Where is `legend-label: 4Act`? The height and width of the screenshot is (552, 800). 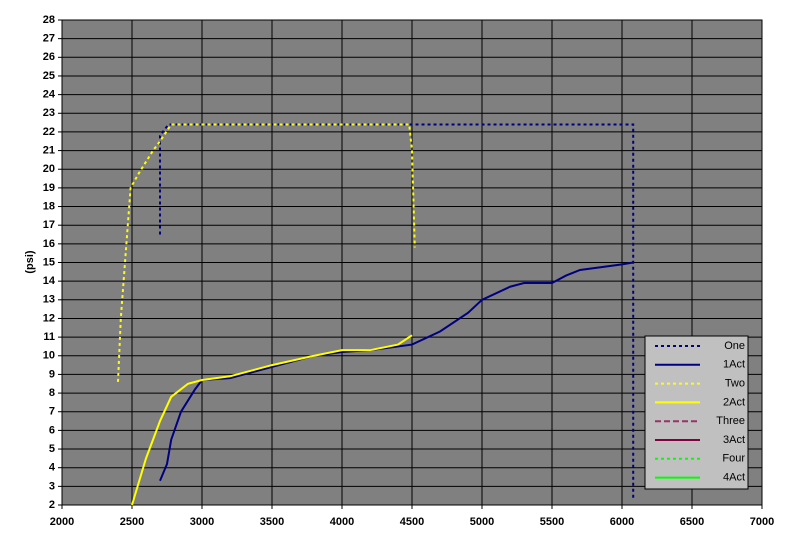 legend-label: 4Act is located at coordinates (734, 478).